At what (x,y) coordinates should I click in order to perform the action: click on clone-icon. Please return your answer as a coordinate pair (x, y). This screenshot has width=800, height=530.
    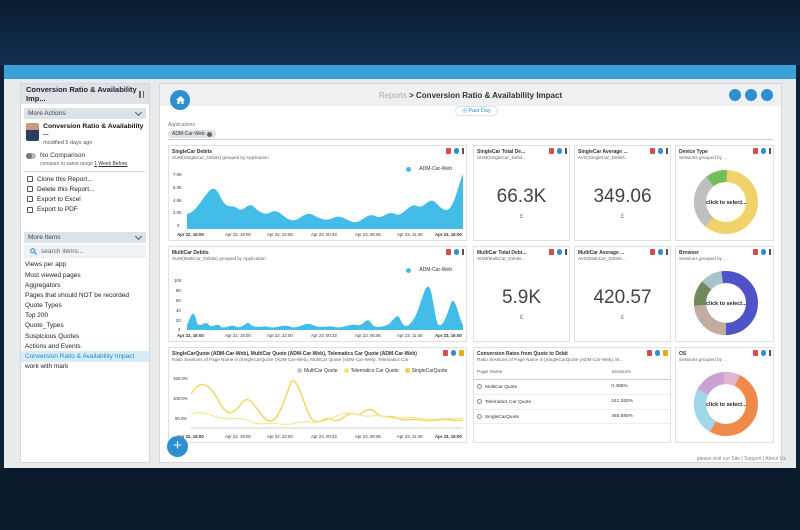
    Looking at the image, I should click on (30, 179).